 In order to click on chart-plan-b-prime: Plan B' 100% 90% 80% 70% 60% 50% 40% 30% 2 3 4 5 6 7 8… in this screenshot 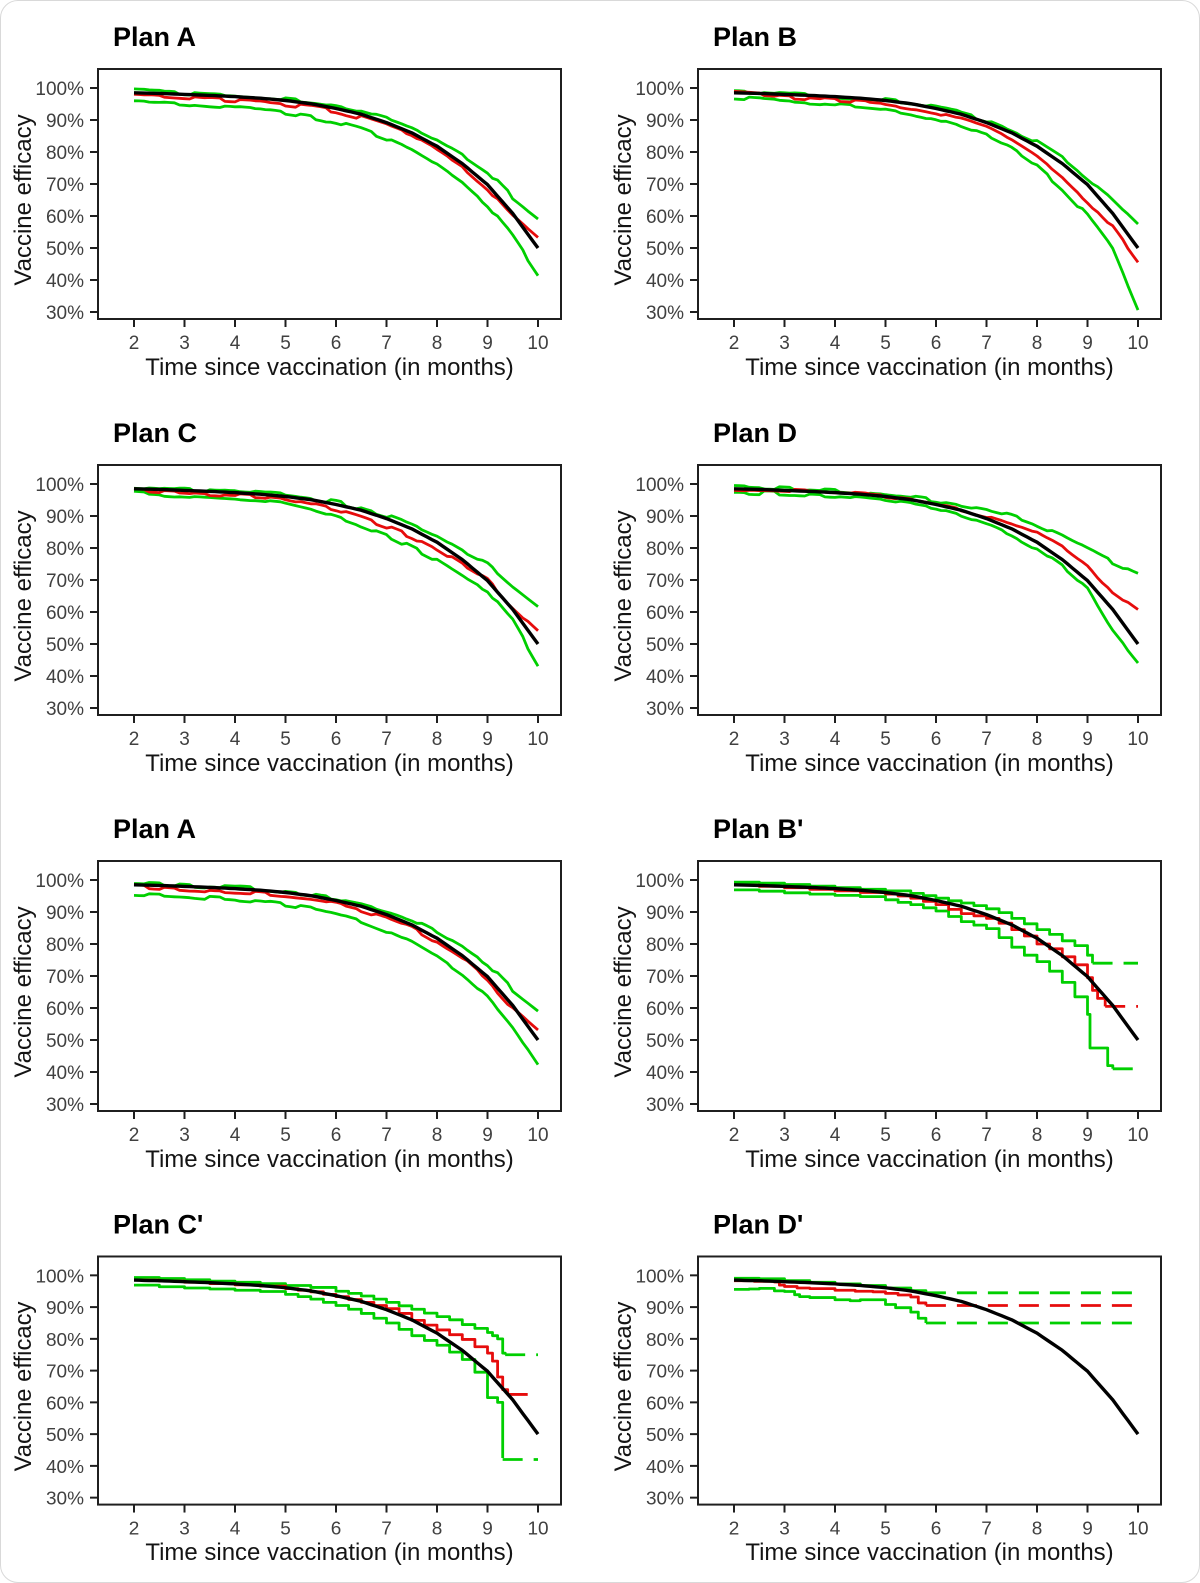, I will do `click(900, 991)`.